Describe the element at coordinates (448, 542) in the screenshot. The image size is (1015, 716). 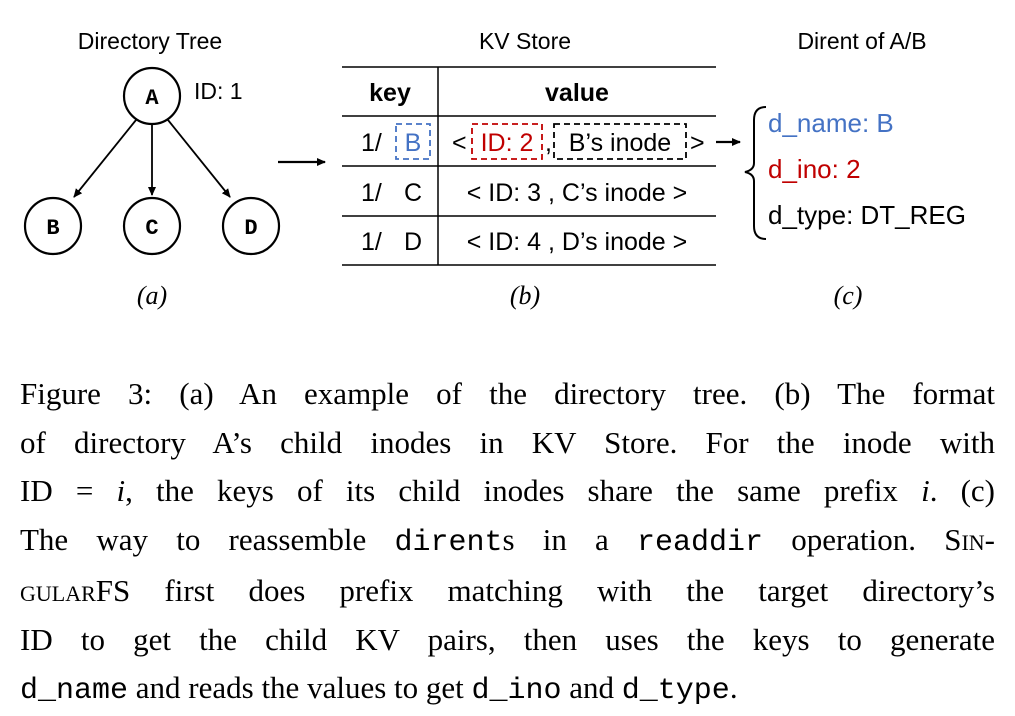
I see `caption-code-dirent: dirent` at that location.